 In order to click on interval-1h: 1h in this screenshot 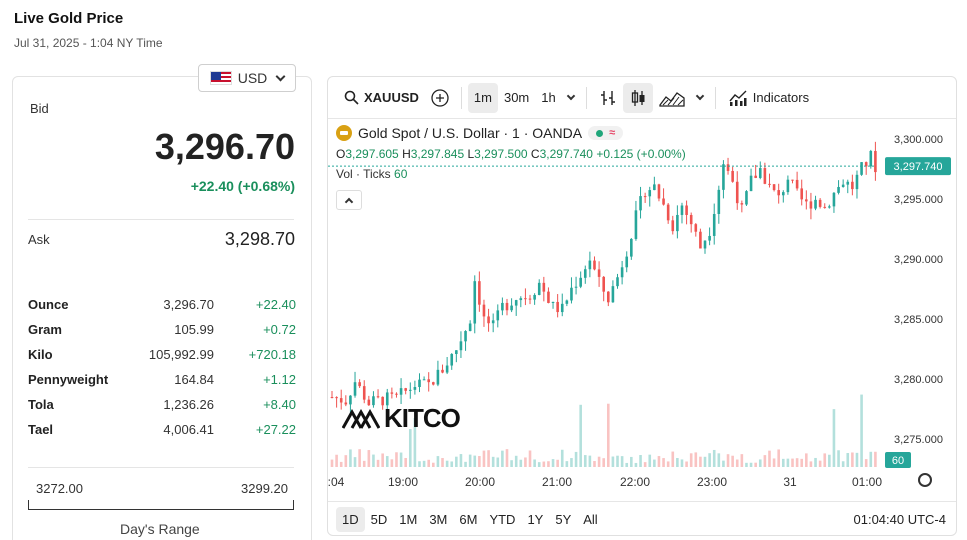, I will do `click(548, 97)`.